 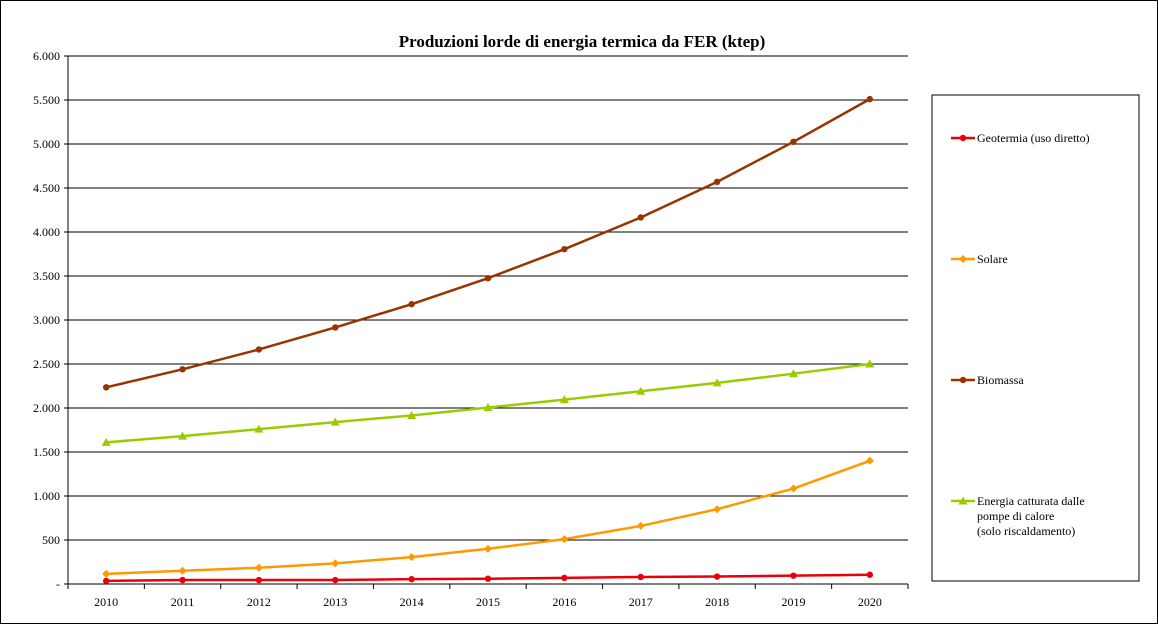 I want to click on y-tick-label: 2.500, so click(x=46, y=364).